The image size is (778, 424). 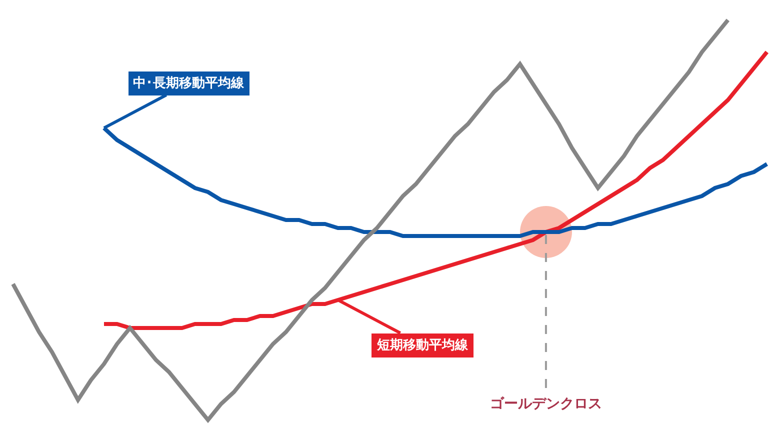 What do you see at coordinates (546, 404) in the screenshot?
I see `annotation: ゴールデンクロス` at bounding box center [546, 404].